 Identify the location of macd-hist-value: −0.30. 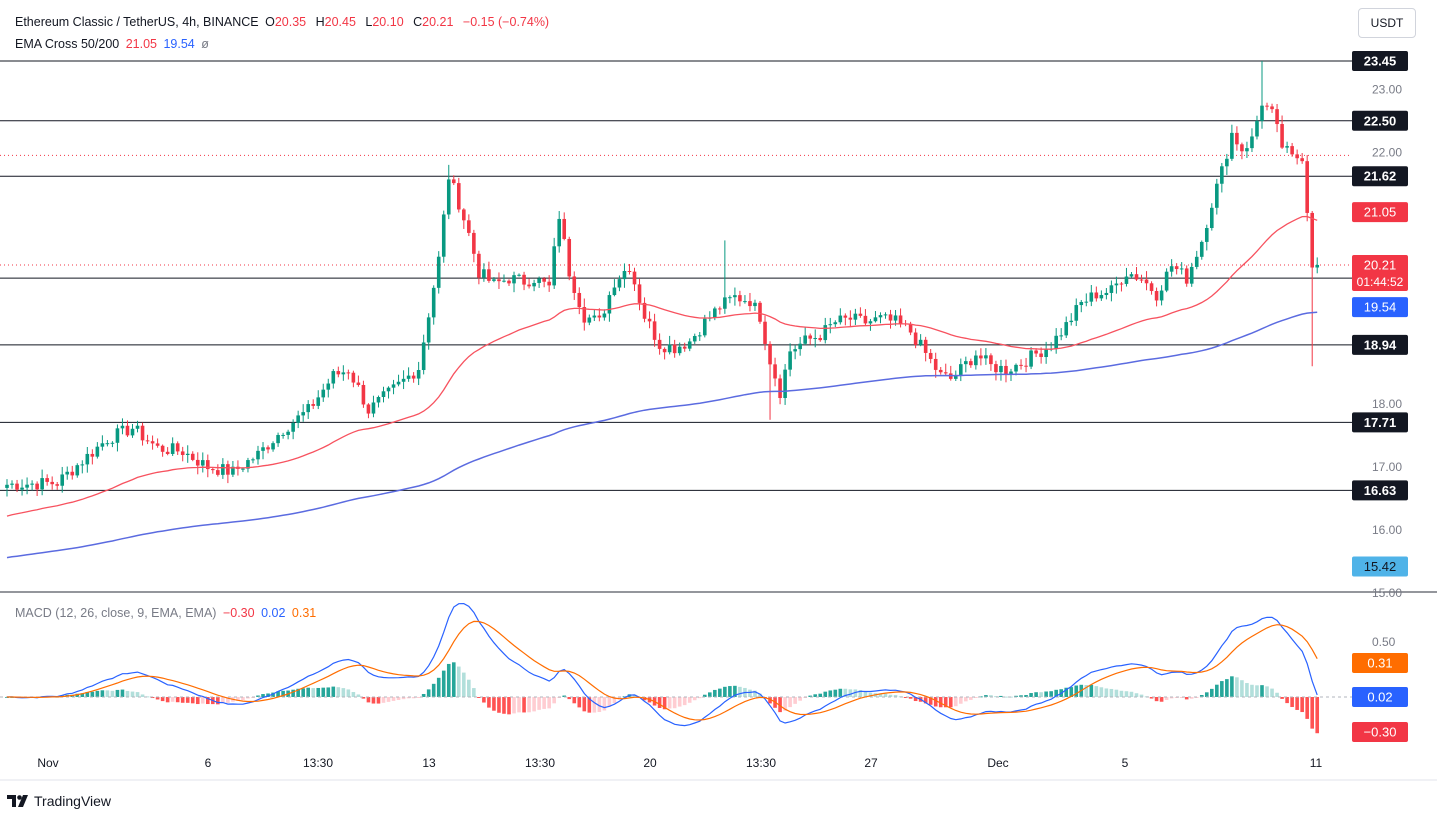
(238, 613).